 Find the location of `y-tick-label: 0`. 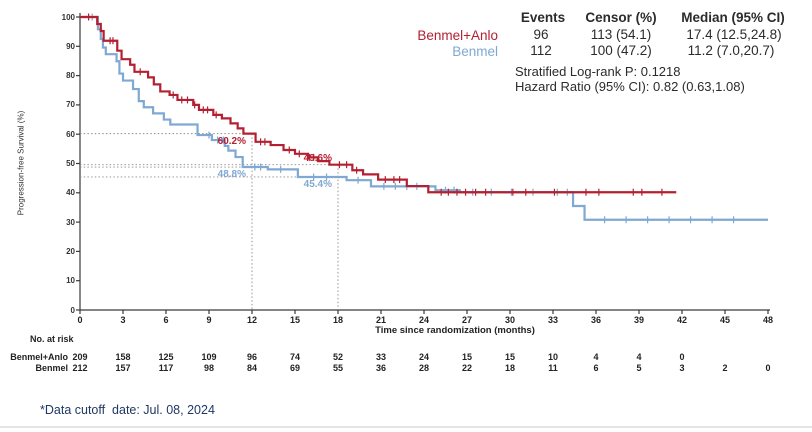

y-tick-label: 0 is located at coordinates (72, 310).